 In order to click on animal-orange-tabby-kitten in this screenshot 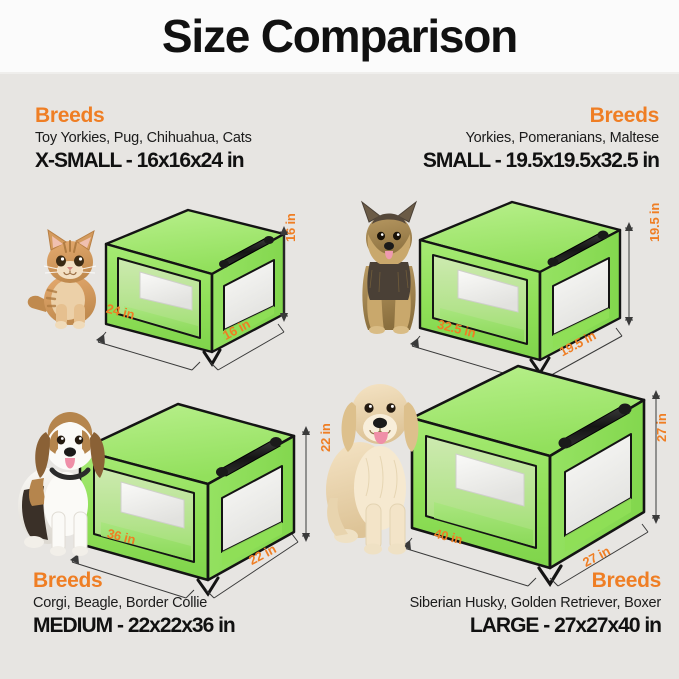, I will do `click(66, 272)`.